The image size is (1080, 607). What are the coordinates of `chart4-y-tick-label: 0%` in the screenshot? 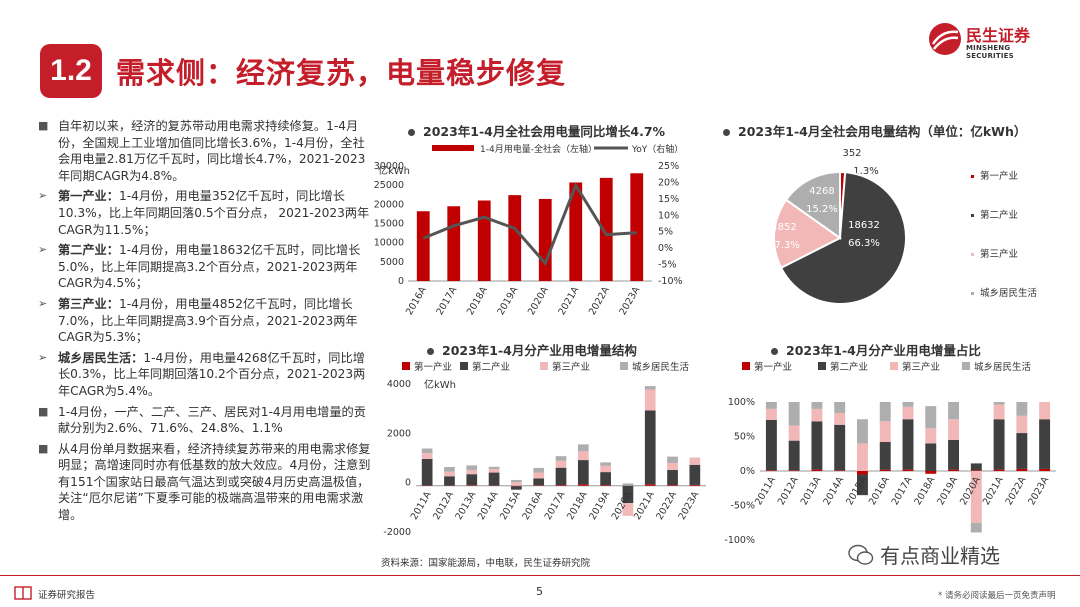 It's located at (747, 471).